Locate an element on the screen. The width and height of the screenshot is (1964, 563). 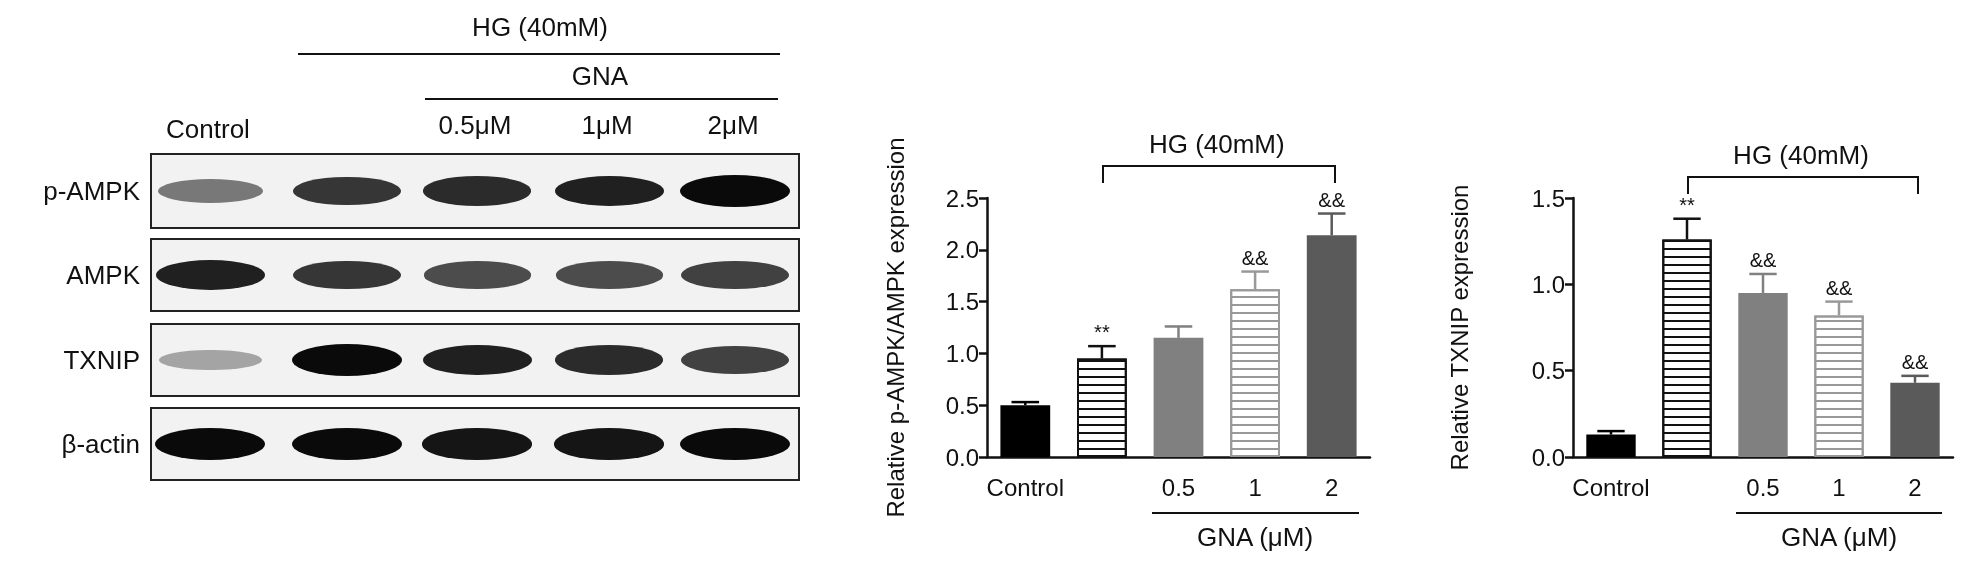
y-tick-label: 2.5 is located at coordinates (962, 198).